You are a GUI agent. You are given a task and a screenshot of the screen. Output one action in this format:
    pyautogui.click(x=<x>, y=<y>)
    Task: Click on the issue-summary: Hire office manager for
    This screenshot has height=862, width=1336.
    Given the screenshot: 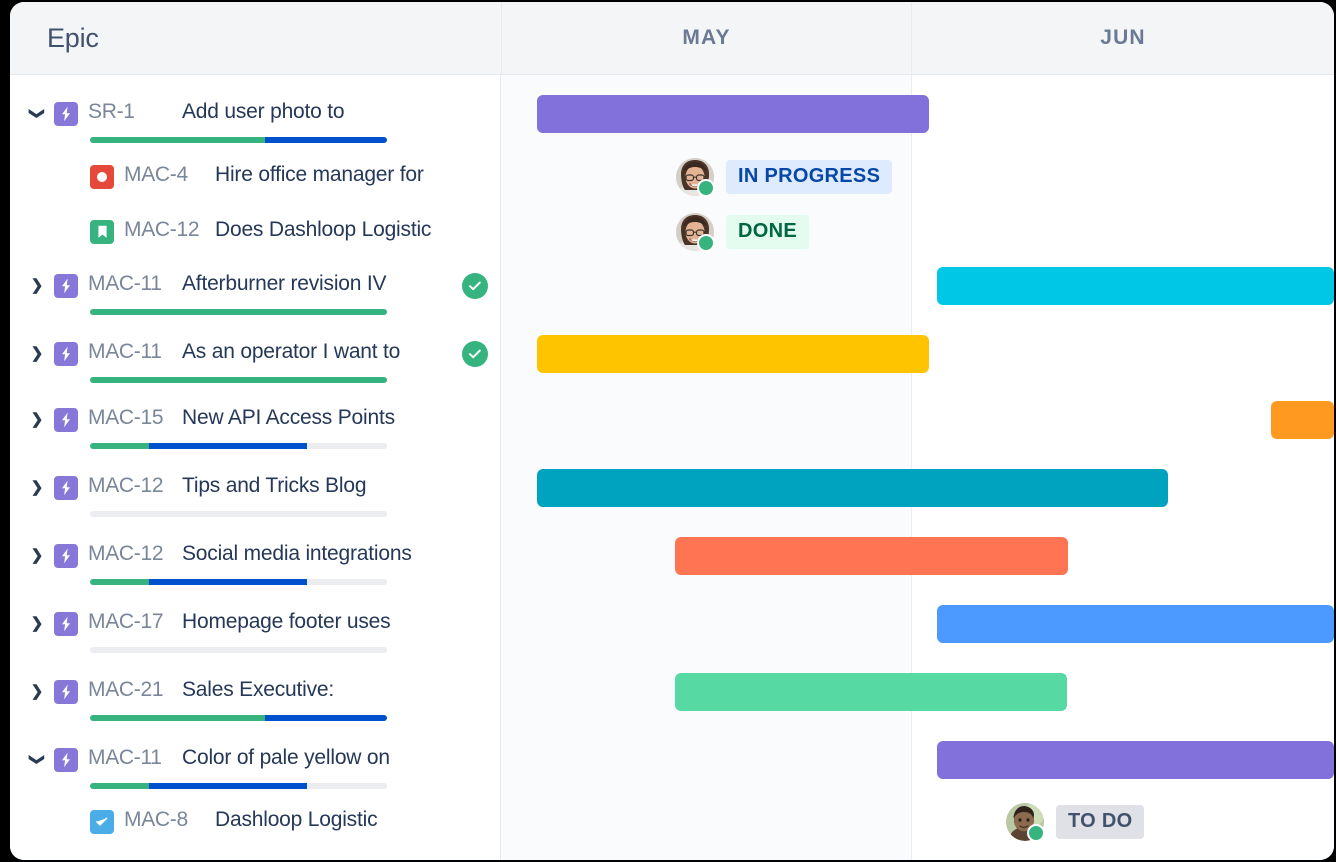 What is the action you would take?
    pyautogui.click(x=319, y=174)
    